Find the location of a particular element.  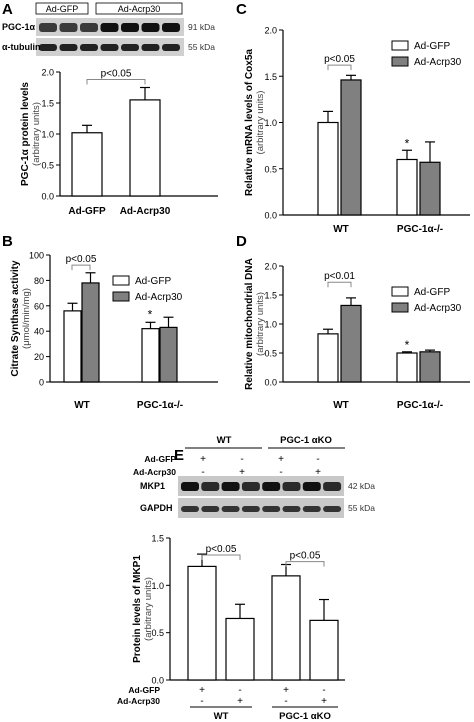

group-label: WT is located at coordinates (221, 716).